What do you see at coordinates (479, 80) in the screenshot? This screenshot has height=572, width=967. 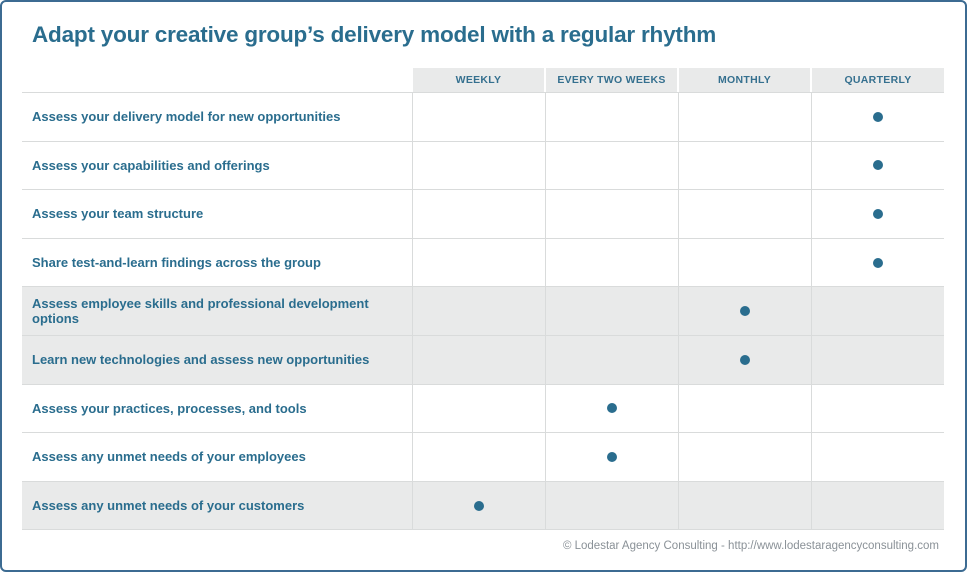 I see `column-header: WEEKLY` at bounding box center [479, 80].